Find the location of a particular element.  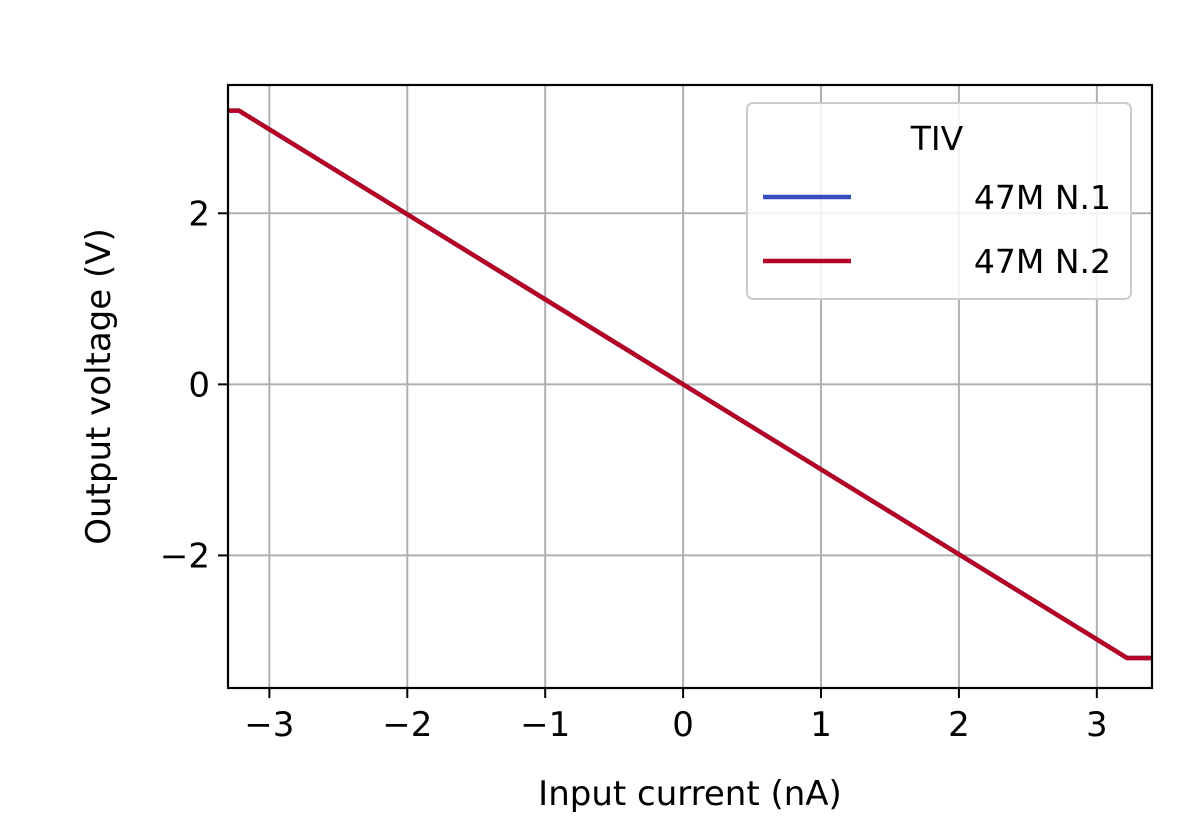

x-tick-label: 2 is located at coordinates (959, 725).